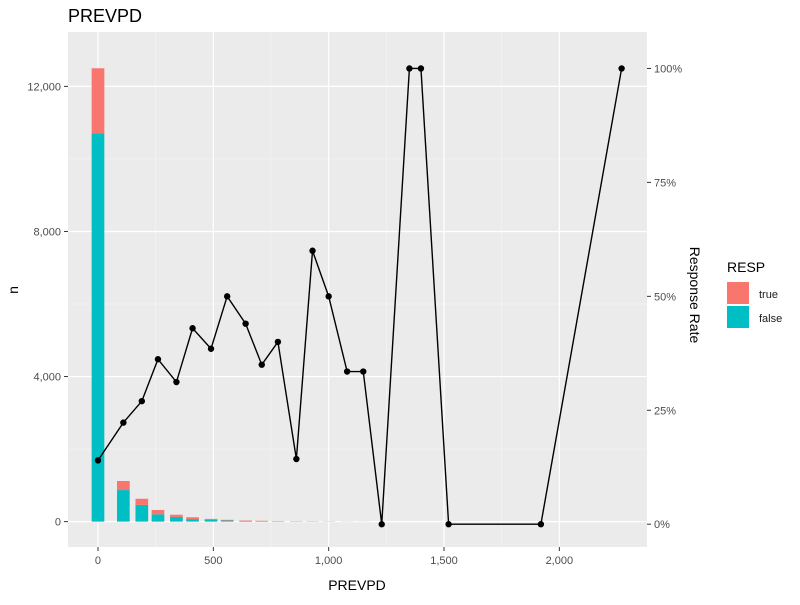 The height and width of the screenshot is (605, 800). Describe the element at coordinates (665, 411) in the screenshot. I see `y2-tick-label: 25%` at that location.